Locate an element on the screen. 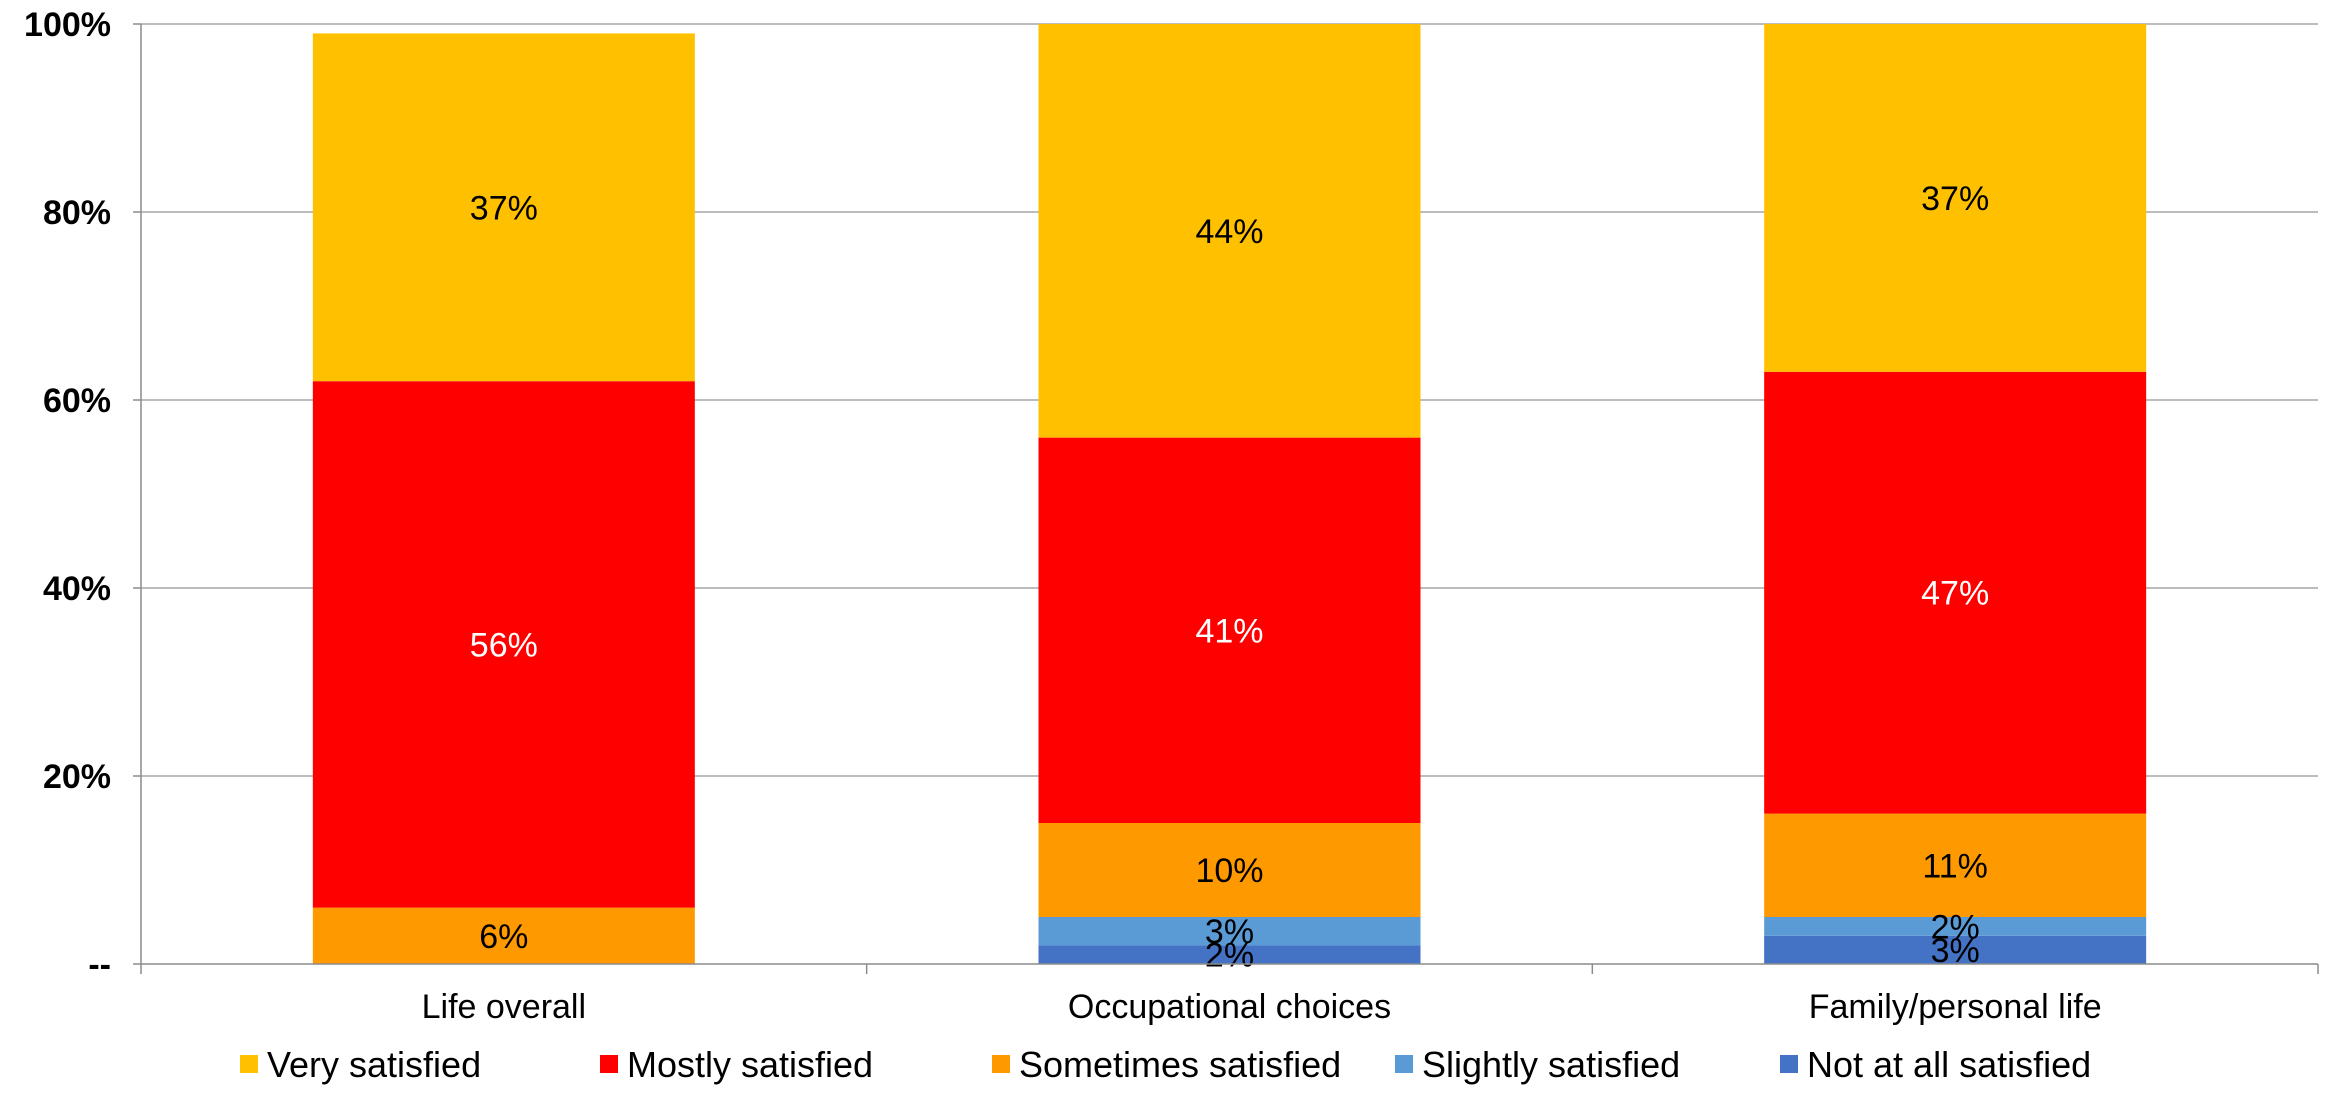 This screenshot has width=2326, height=1098. data-label-occupational-choices-sometimes-satisfied: 10% is located at coordinates (1229, 871).